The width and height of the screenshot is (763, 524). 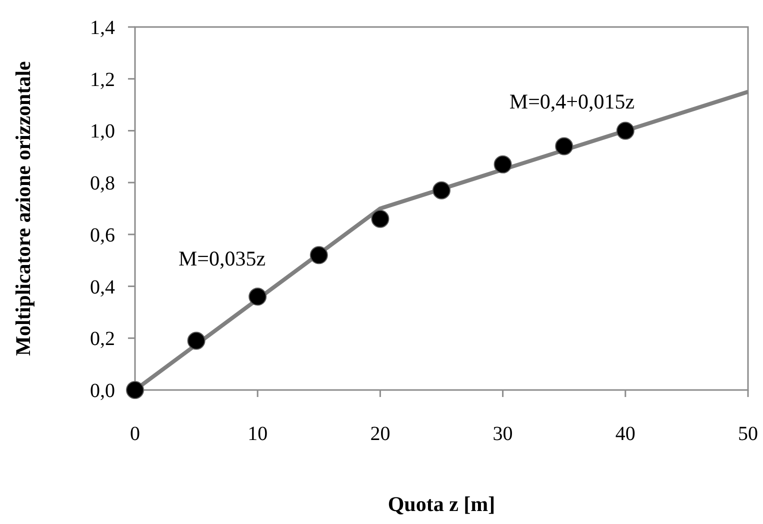 What do you see at coordinates (102, 131) in the screenshot?
I see `y-tick-label: 1,0` at bounding box center [102, 131].